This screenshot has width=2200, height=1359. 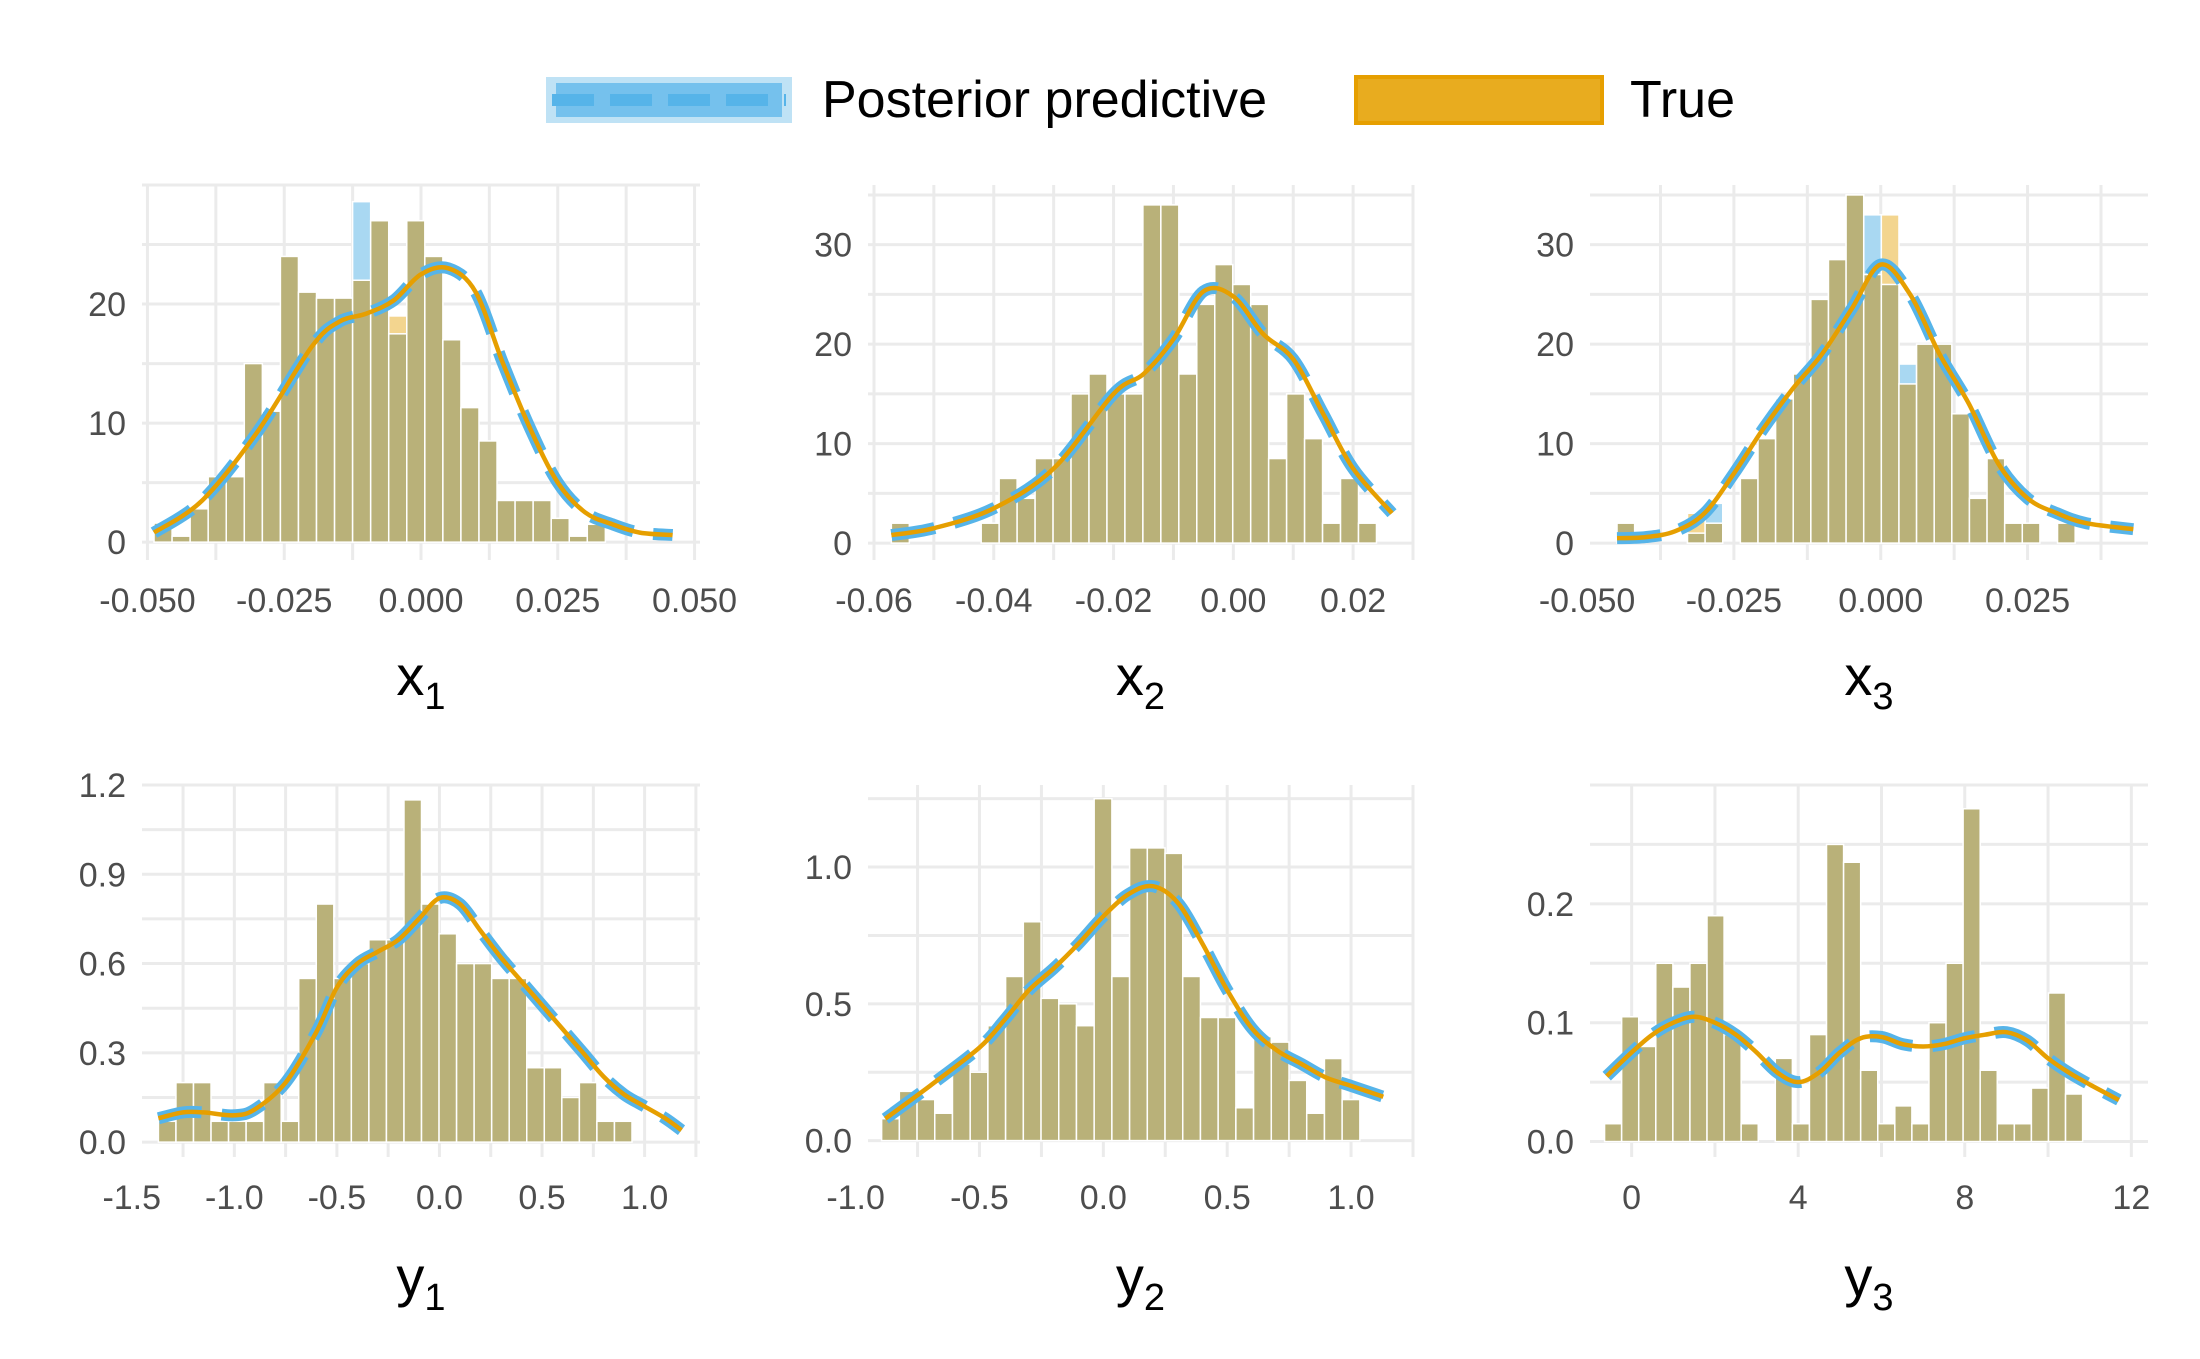 What do you see at coordinates (107, 424) in the screenshot?
I see `y-tick-label: 10` at bounding box center [107, 424].